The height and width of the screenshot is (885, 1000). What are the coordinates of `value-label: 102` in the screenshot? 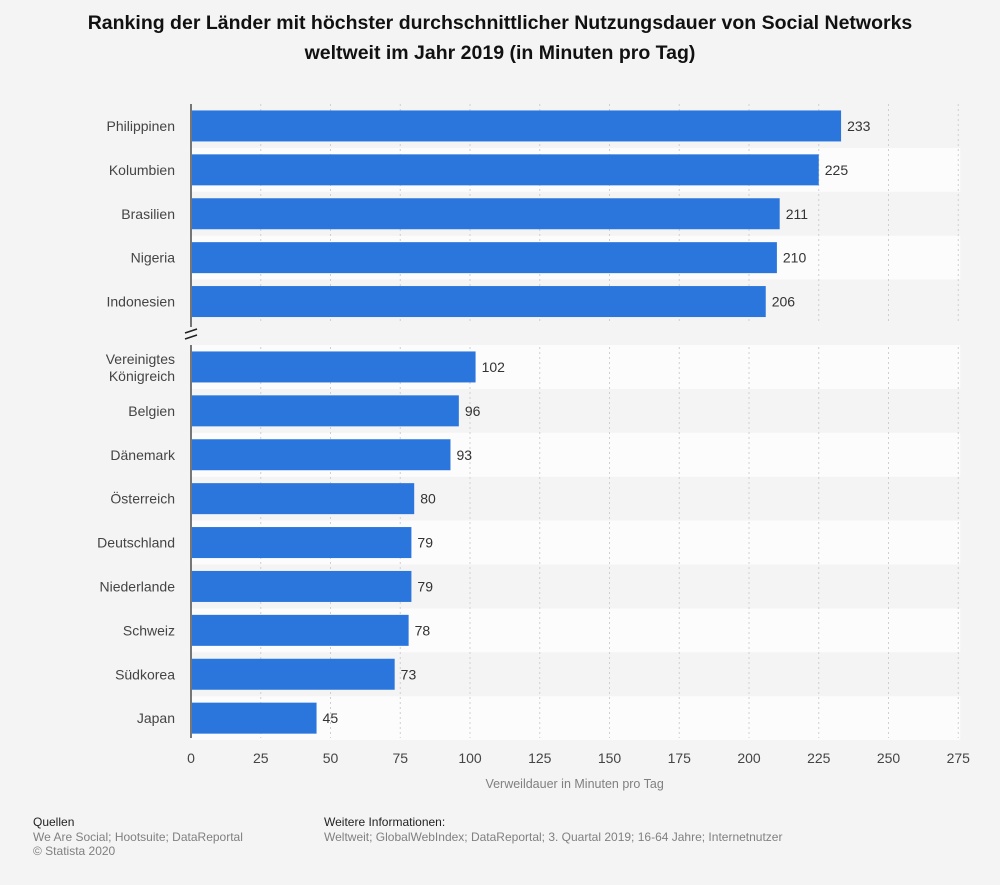 It's located at (494, 367).